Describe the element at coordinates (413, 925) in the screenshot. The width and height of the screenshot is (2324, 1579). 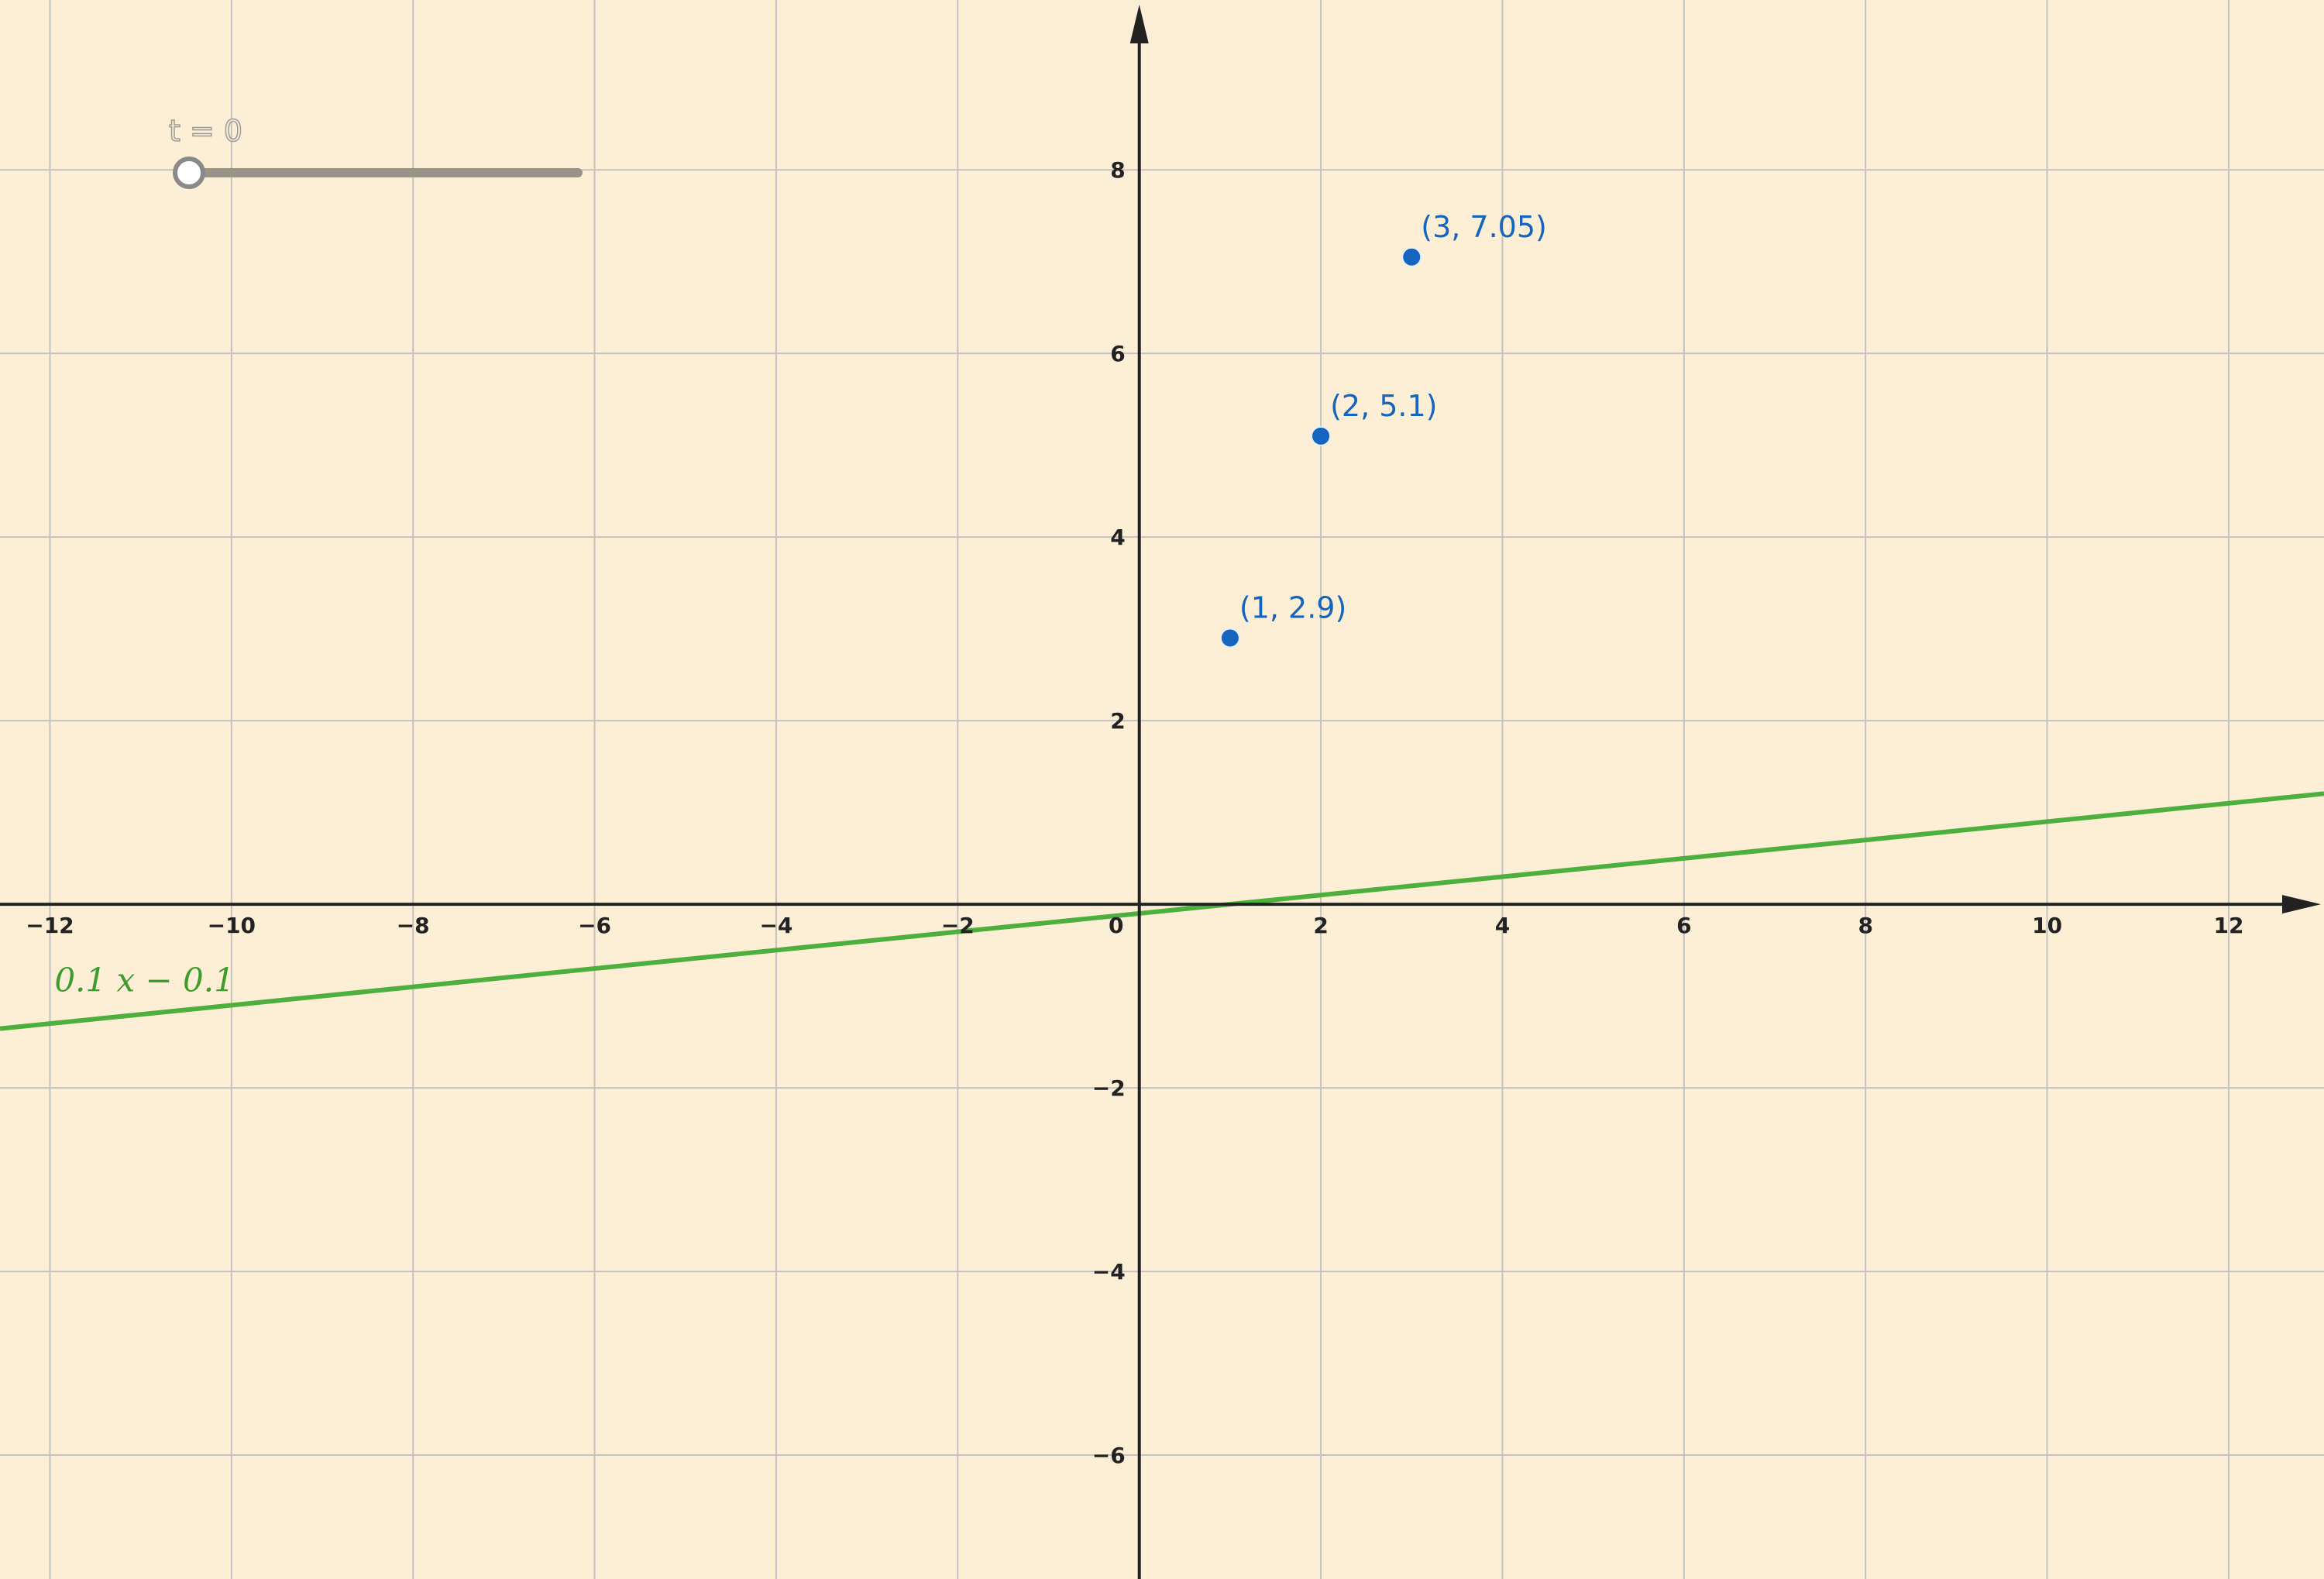
I see `x-tick-label: −8` at that location.